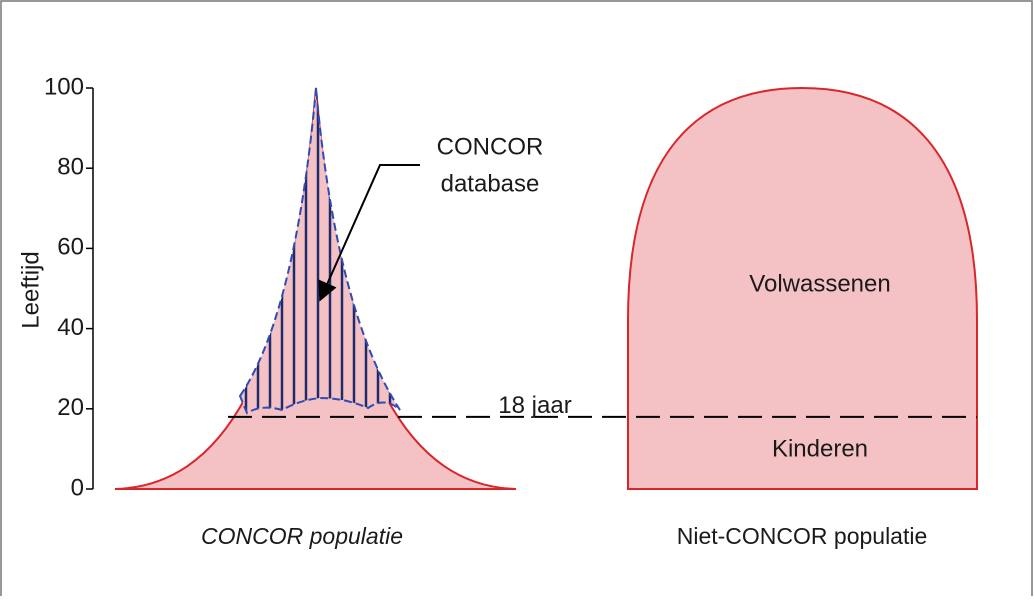 The image size is (1034, 601). What do you see at coordinates (70, 167) in the screenshot?
I see `y-tick-label: 80` at bounding box center [70, 167].